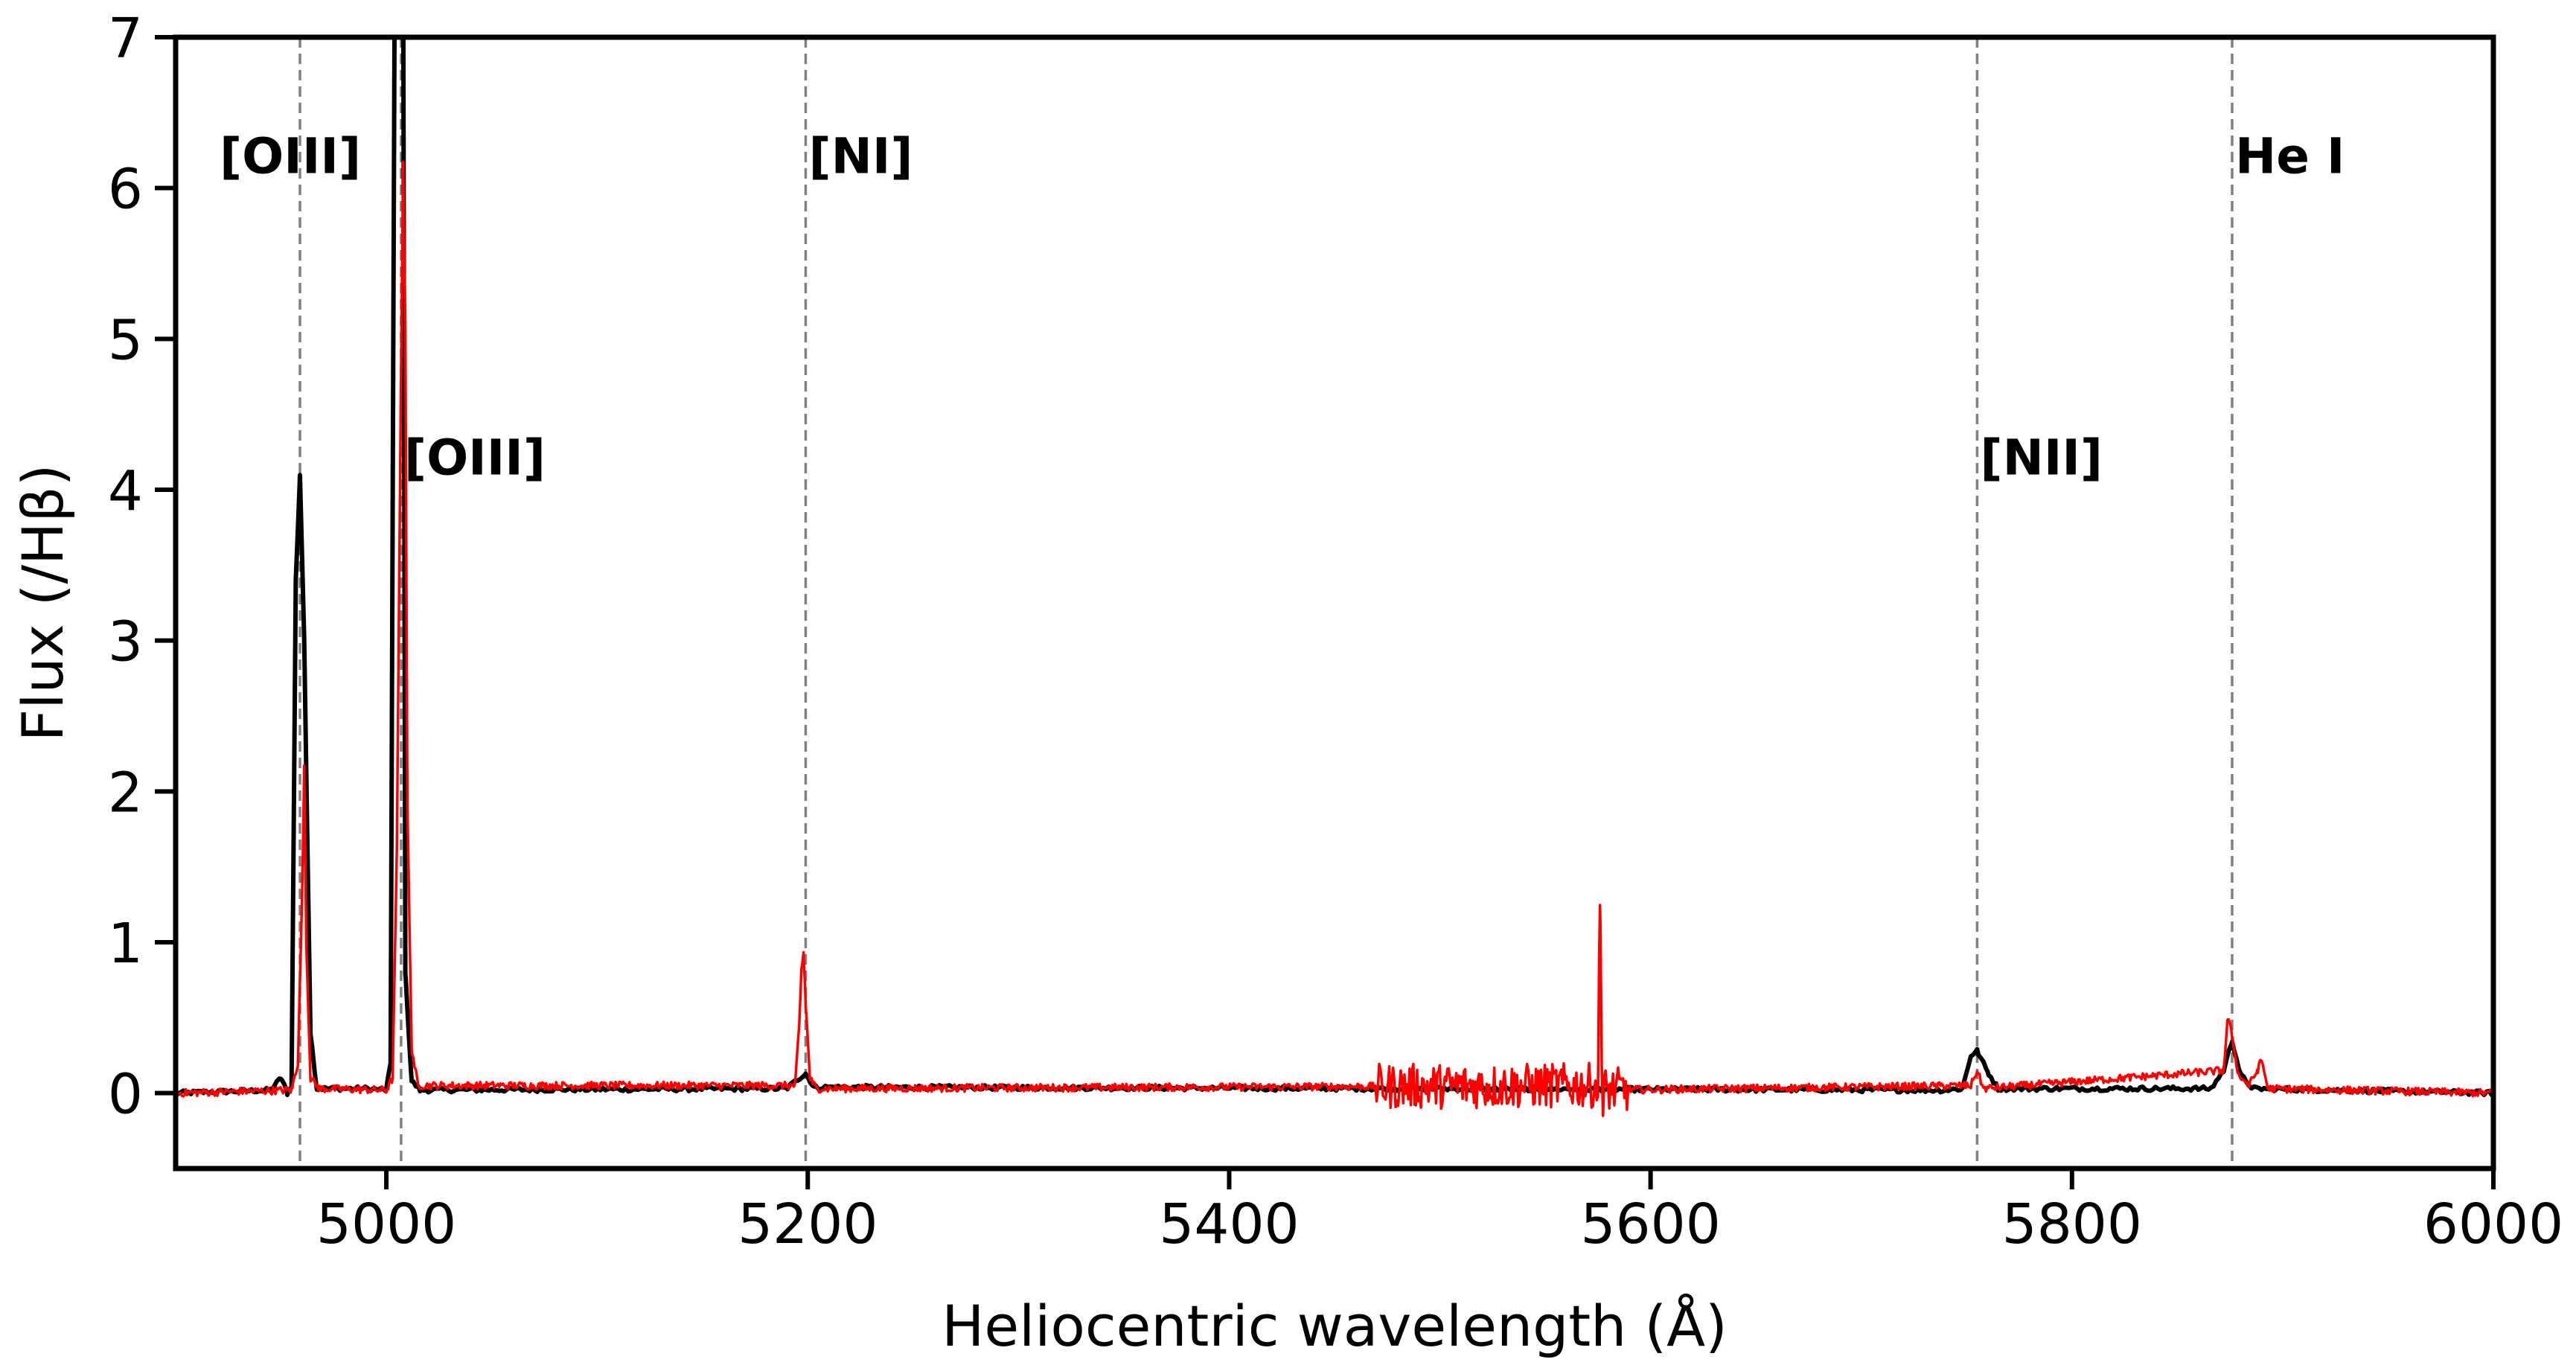 This screenshot has height=1368, width=2576. Describe the element at coordinates (808, 1224) in the screenshot. I see `x-tick-label: 5200` at that location.